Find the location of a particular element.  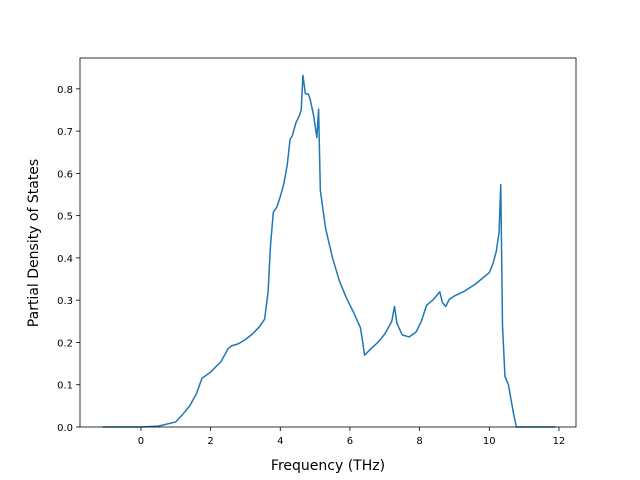

x-tick-label: 6 is located at coordinates (350, 441).